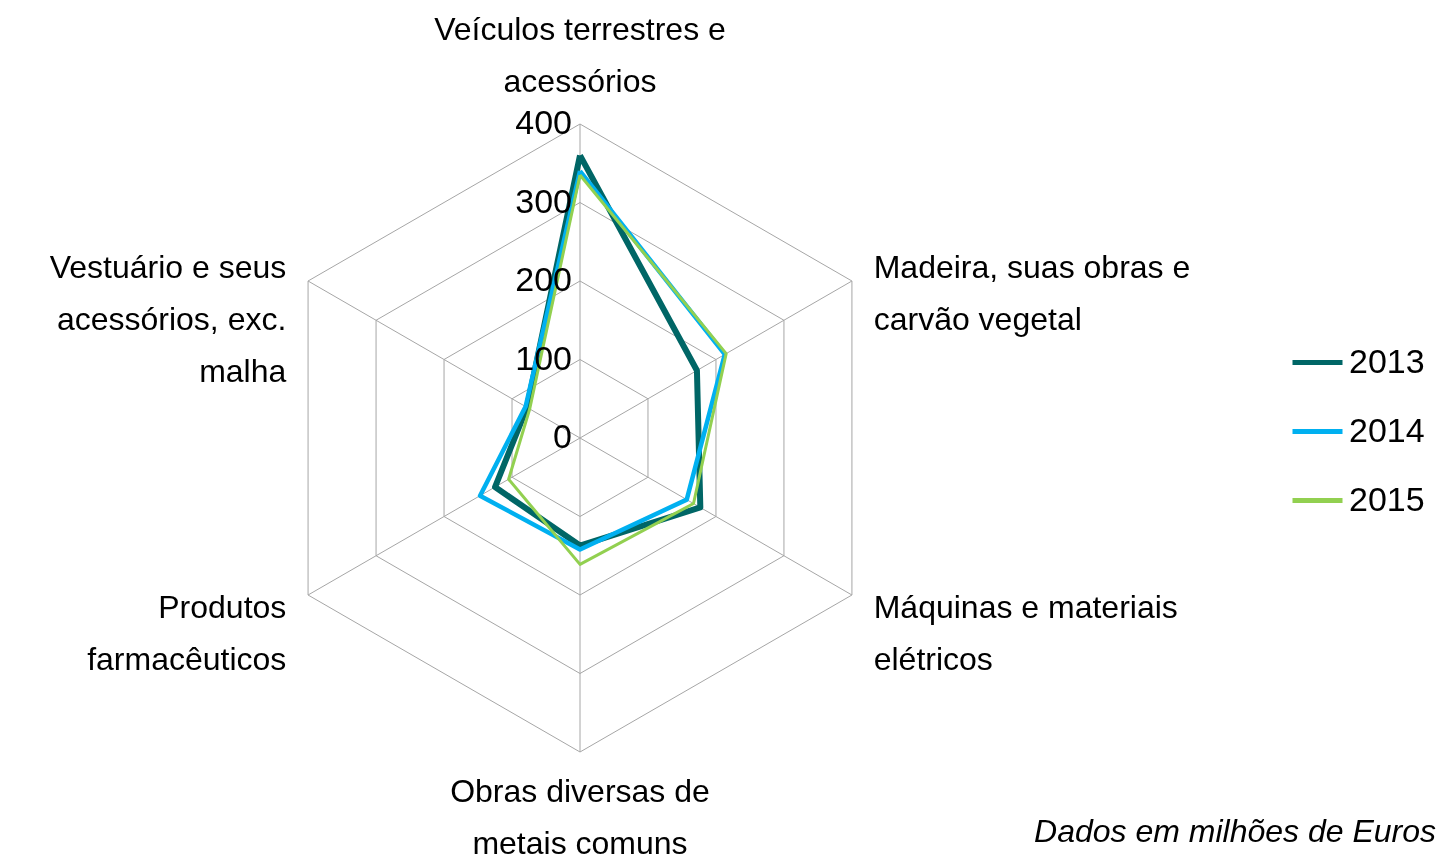 The height and width of the screenshot is (861, 1442). Describe the element at coordinates (187, 632) in the screenshot. I see `spoke-label: Produtos farmacêuticos` at that location.